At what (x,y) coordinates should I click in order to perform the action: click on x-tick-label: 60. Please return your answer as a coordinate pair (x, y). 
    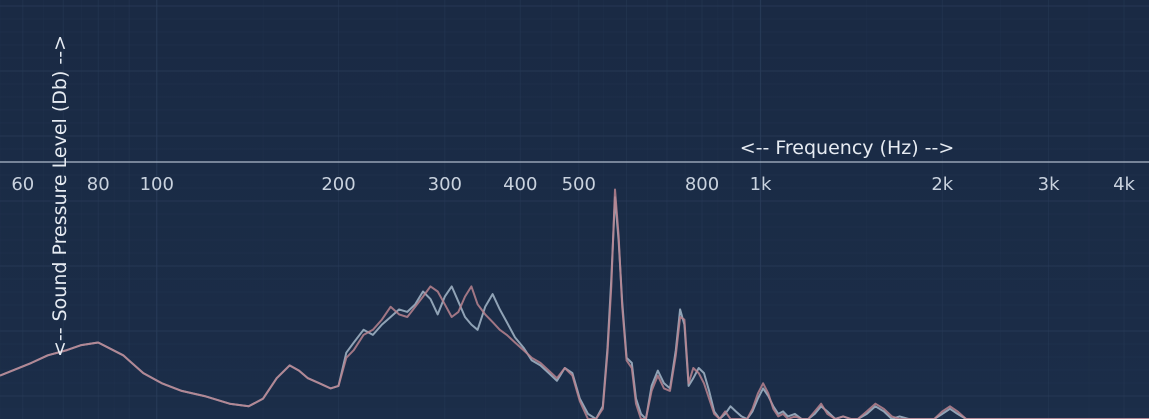
    Looking at the image, I should click on (22, 184).